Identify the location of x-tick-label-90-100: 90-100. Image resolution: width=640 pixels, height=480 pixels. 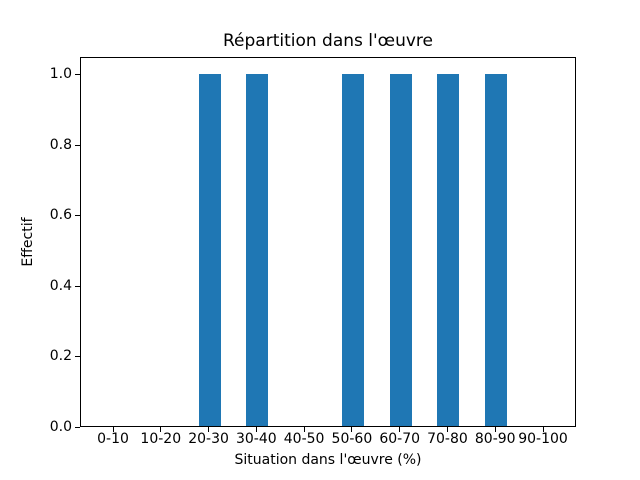
(543, 439).